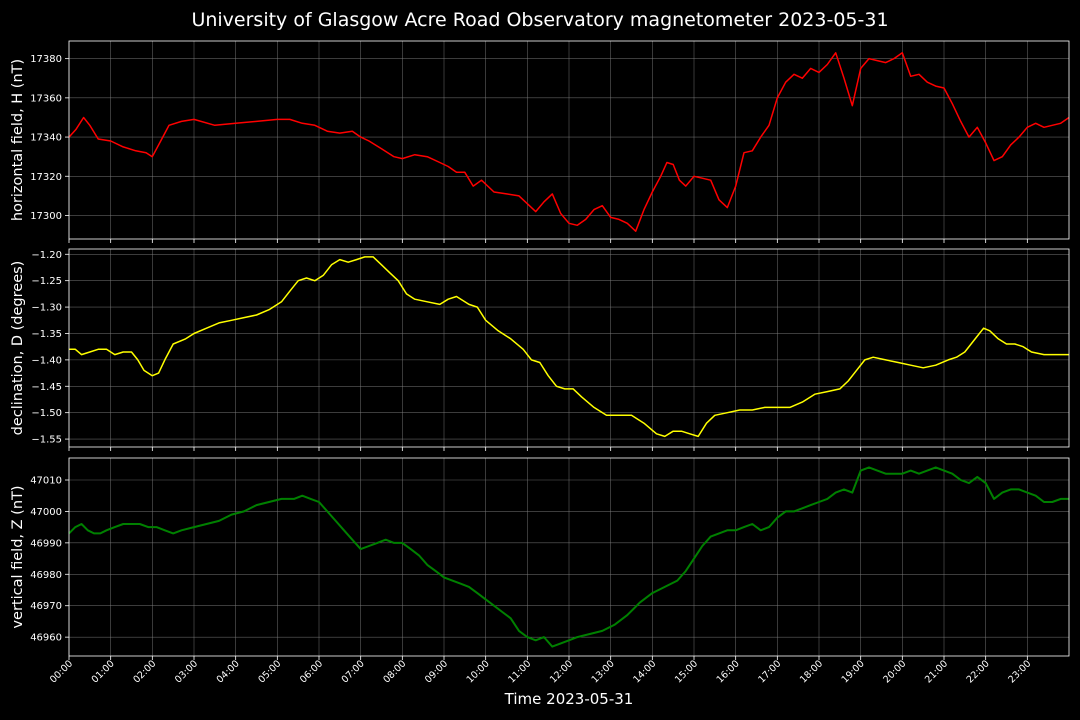 The width and height of the screenshot is (1080, 720). I want to click on y-tick-label: 46990, so click(46, 543).